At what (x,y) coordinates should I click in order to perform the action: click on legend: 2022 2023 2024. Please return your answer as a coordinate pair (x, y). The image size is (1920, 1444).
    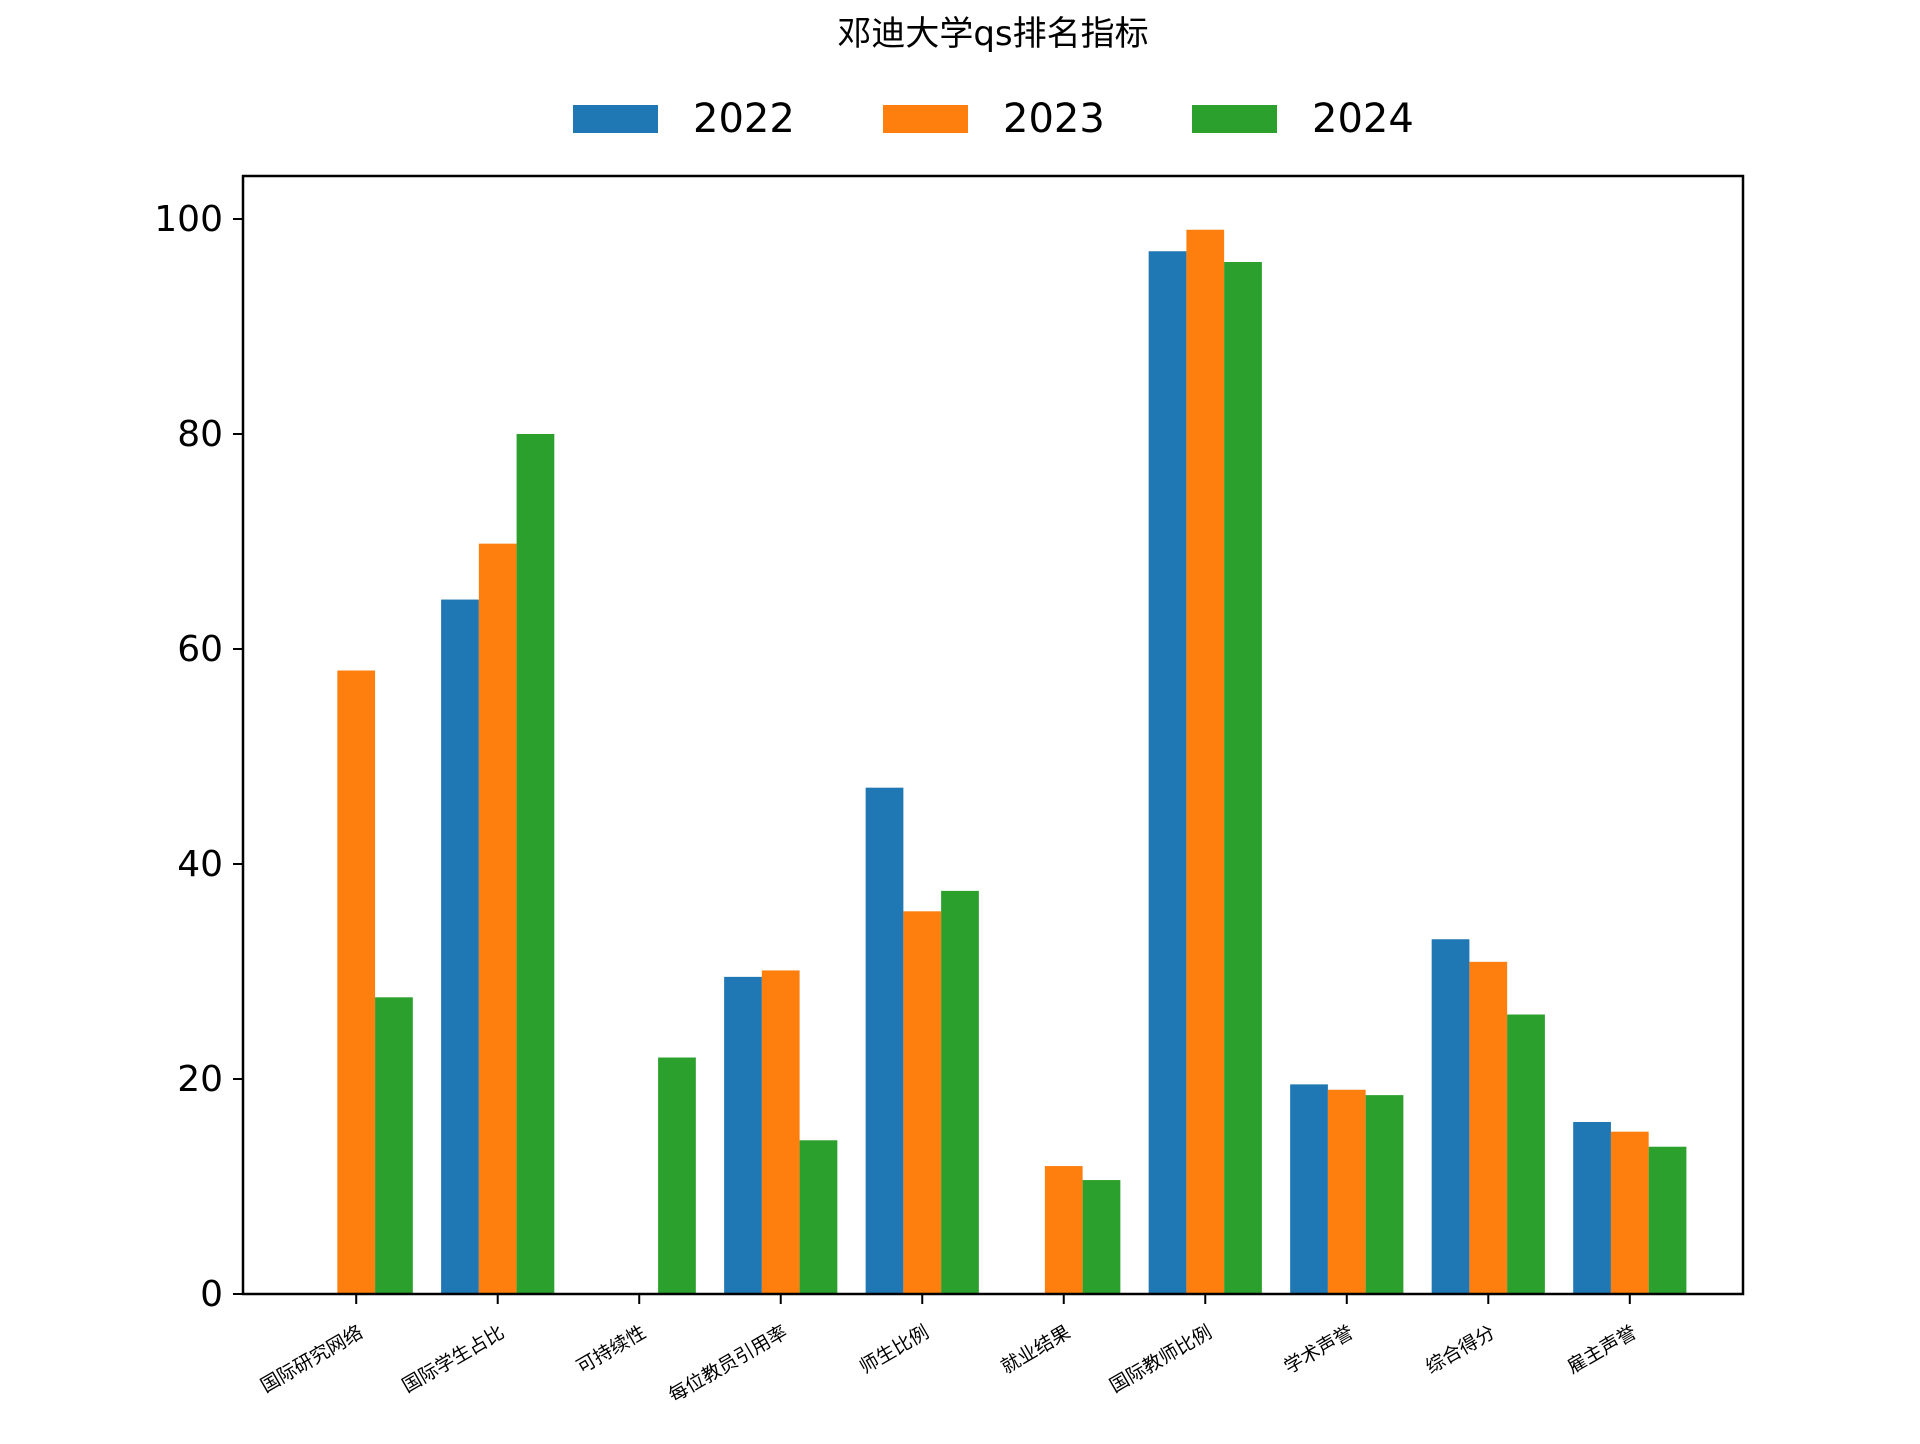
    Looking at the image, I should click on (993, 119).